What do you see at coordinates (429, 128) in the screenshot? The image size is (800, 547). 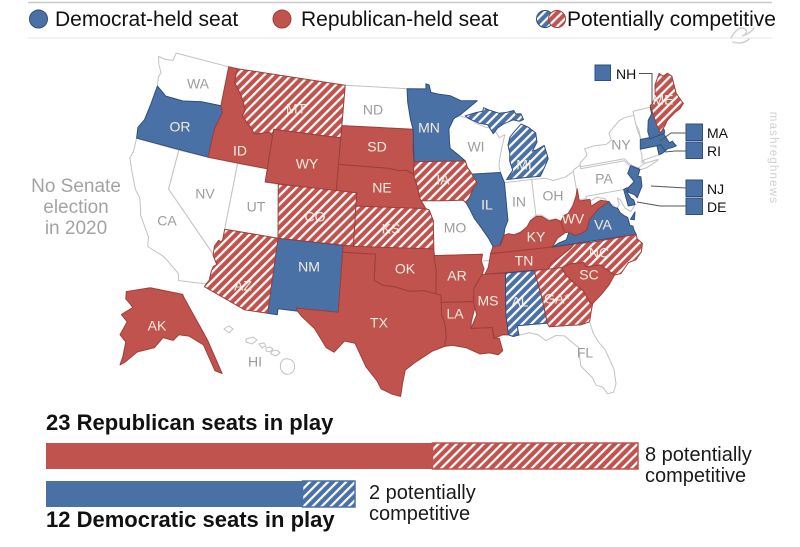 I see `svg-text: MN` at bounding box center [429, 128].